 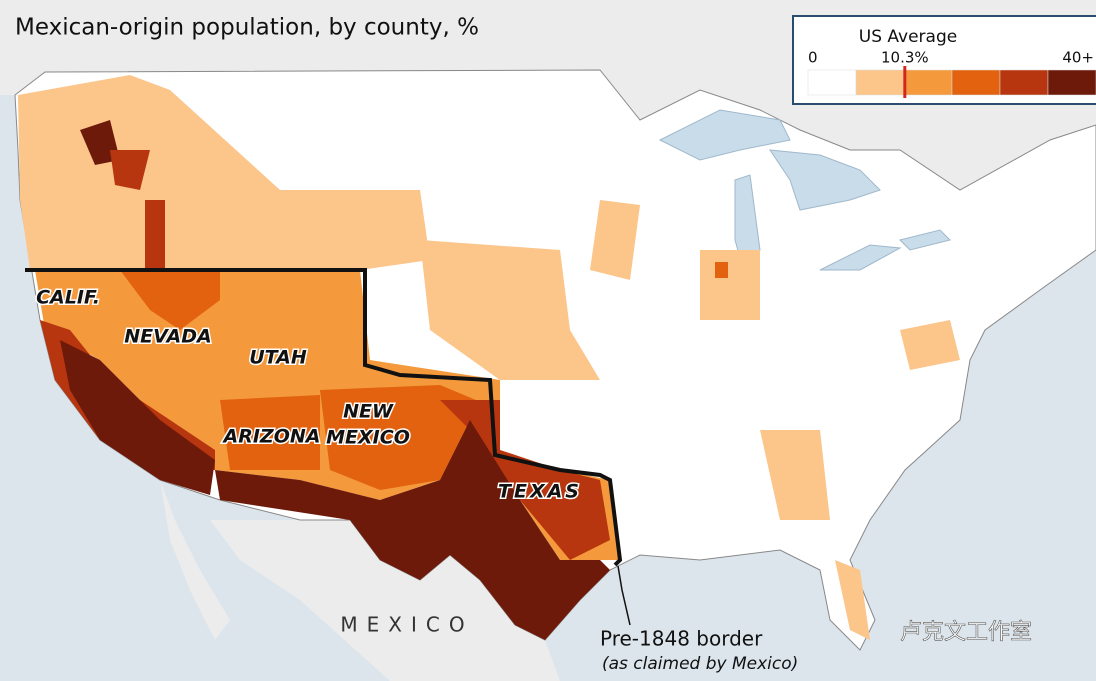 I want to click on legend-title: US Average, so click(x=908, y=37).